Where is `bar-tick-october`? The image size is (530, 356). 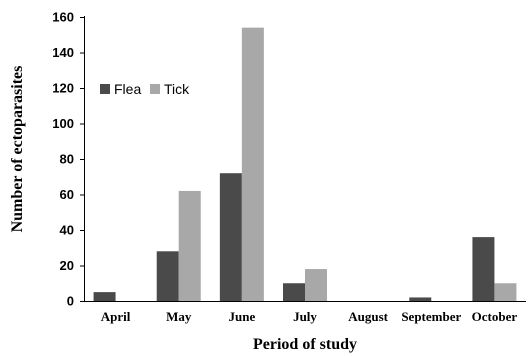
bar-tick-october is located at coordinates (505, 292).